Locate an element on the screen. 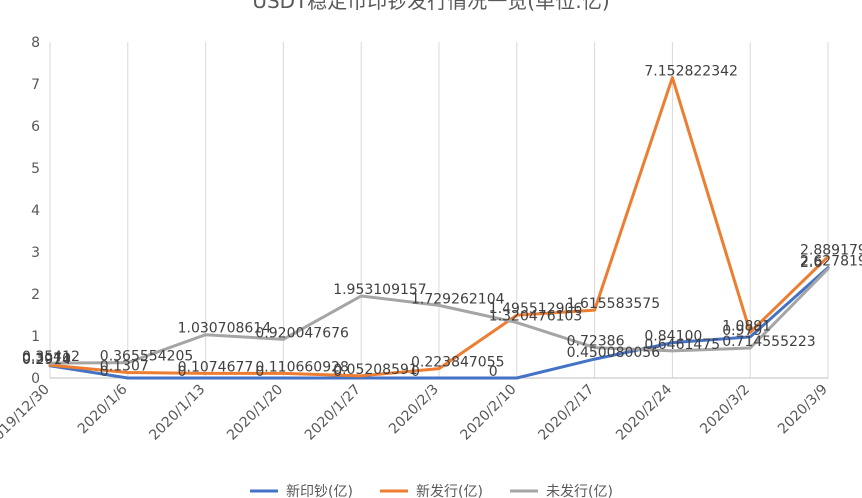  legend-label: 新发行(亿) is located at coordinates (449, 491).